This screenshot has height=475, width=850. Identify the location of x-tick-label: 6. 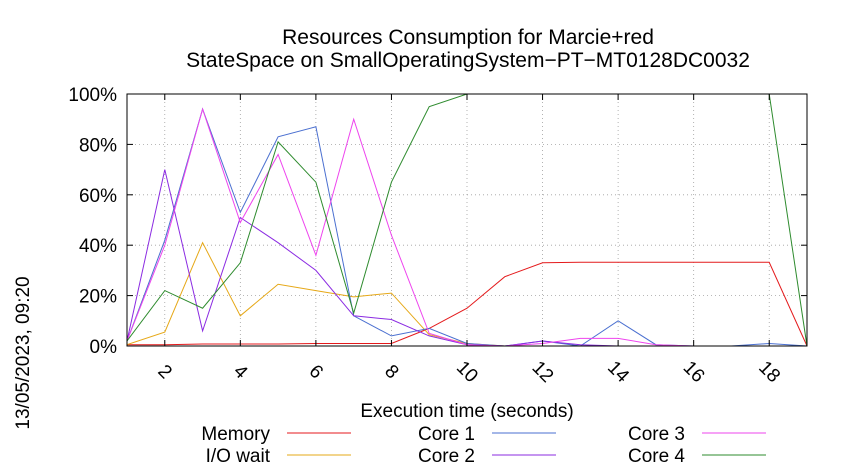
(316, 372).